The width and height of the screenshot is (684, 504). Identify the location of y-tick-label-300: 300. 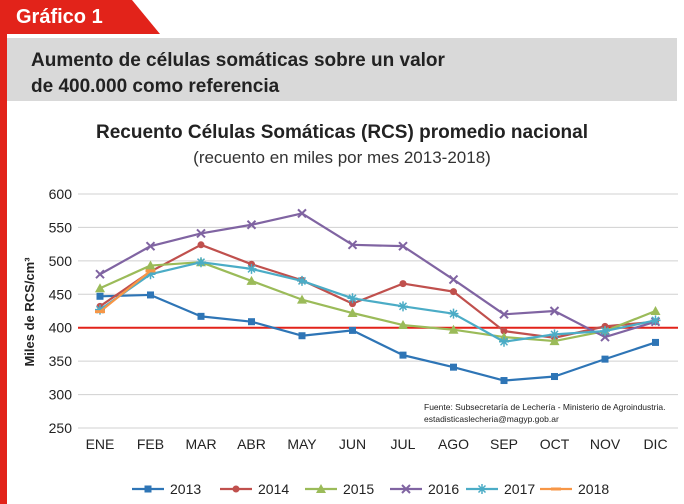
(61, 395).